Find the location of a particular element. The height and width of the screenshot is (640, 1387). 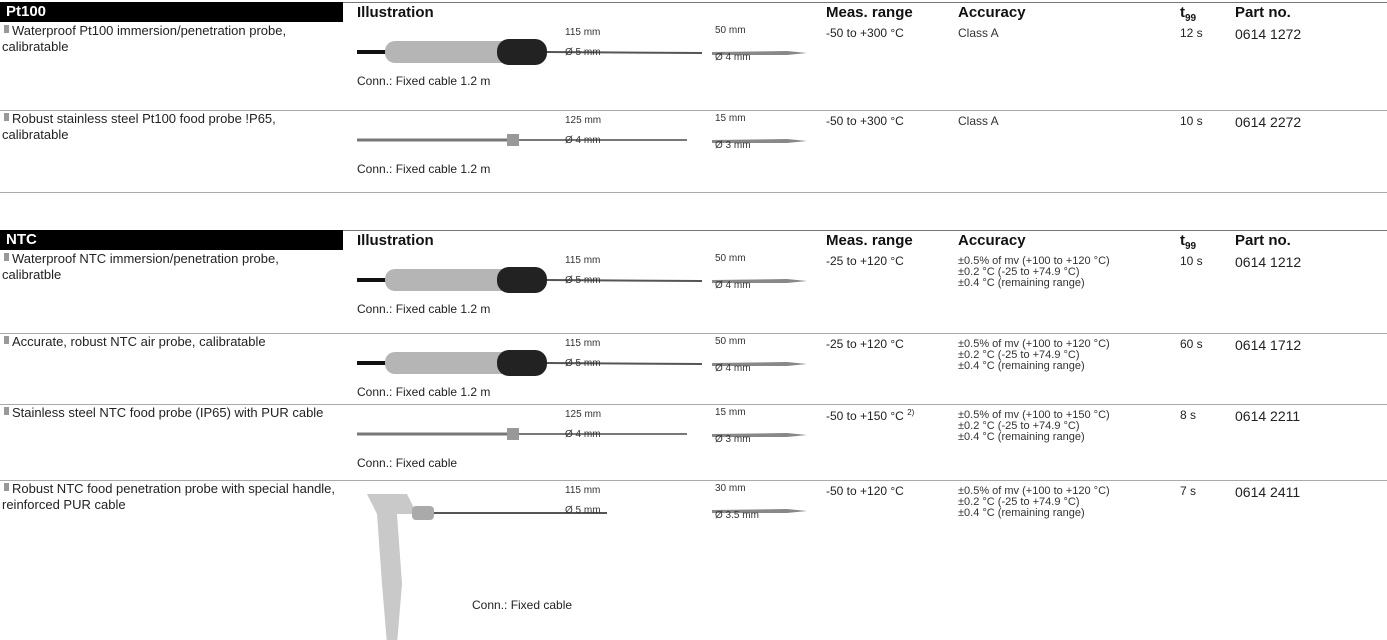

range-value: -50 to +120 °C is located at coordinates (865, 491).